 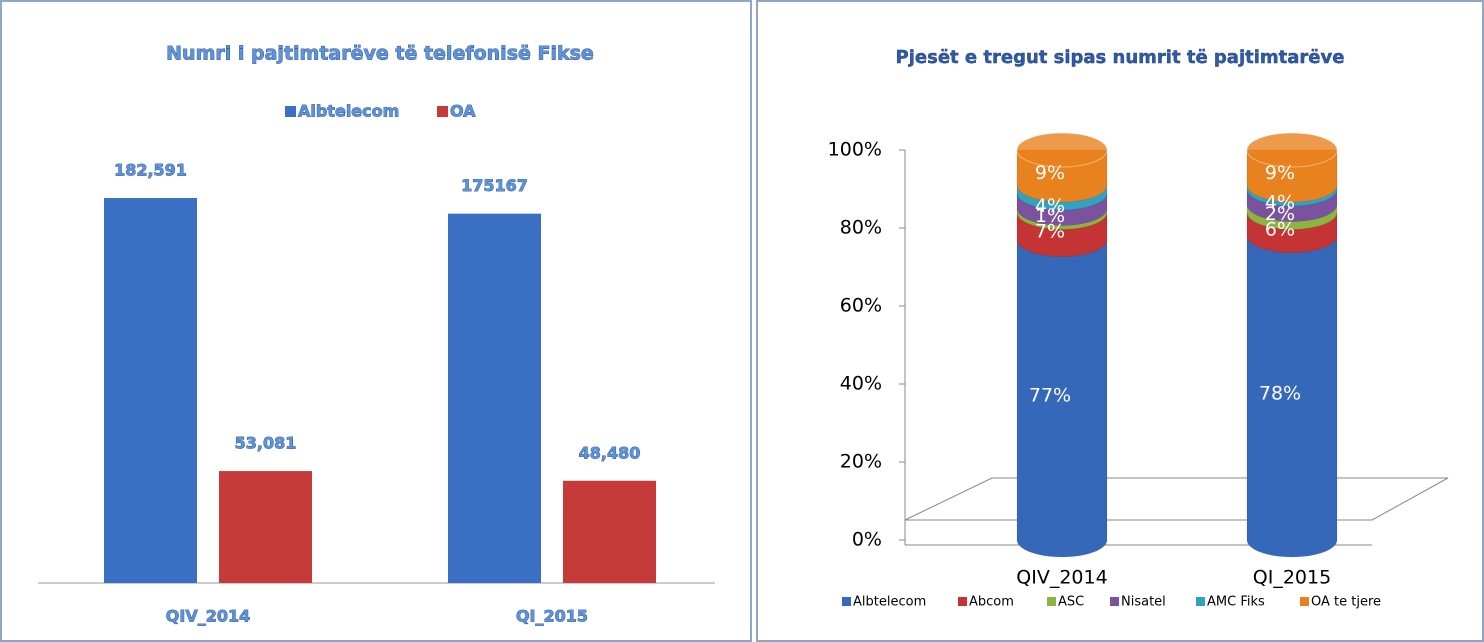 I want to click on value-label: 7%, so click(x=1050, y=232).